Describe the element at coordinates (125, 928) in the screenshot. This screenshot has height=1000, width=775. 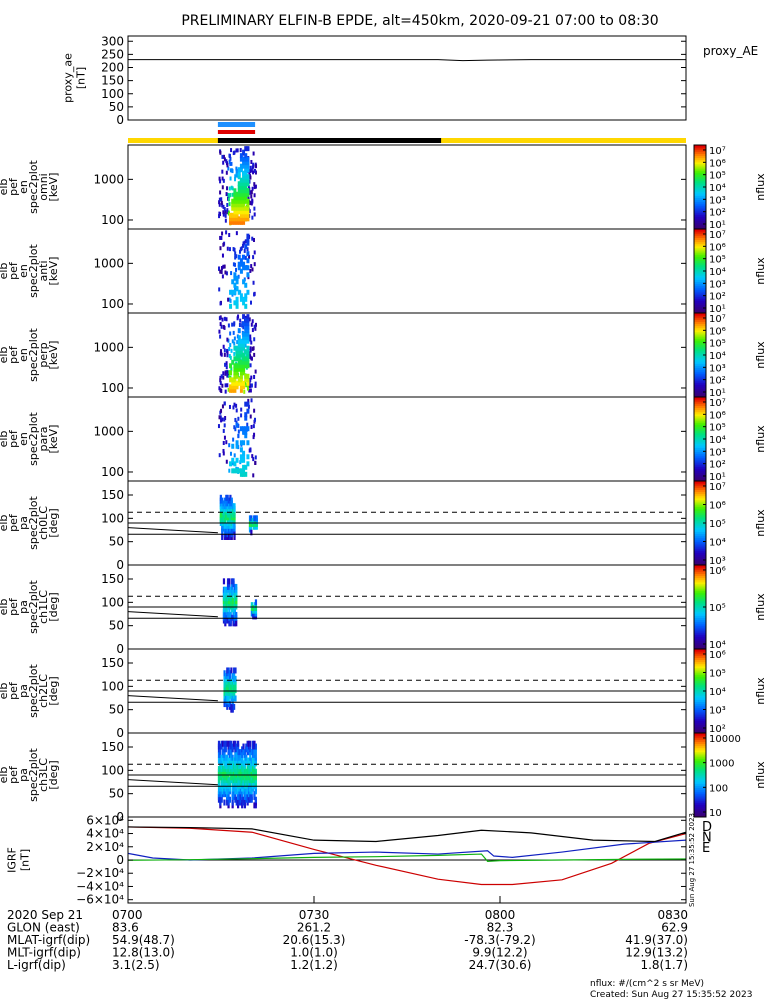
I see `time-row-value: 83.6` at that location.